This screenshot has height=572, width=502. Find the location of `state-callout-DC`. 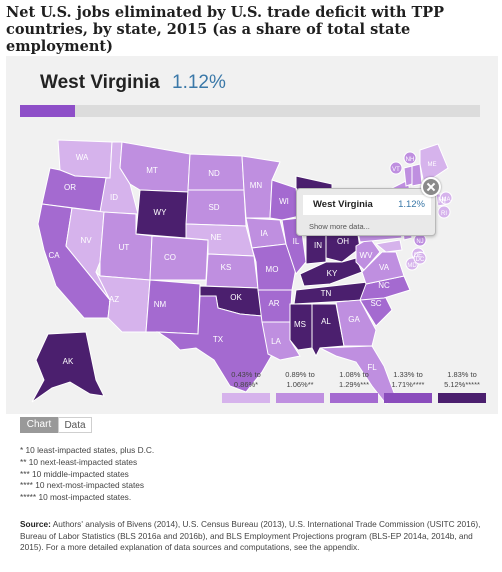

state-callout-DC is located at coordinates (420, 258).